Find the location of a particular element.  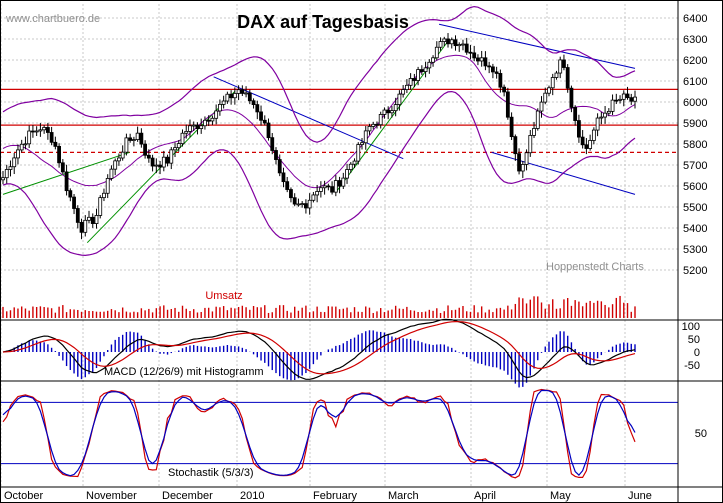

stochastic-label: Stochastik (5/3/3) is located at coordinates (211, 473).